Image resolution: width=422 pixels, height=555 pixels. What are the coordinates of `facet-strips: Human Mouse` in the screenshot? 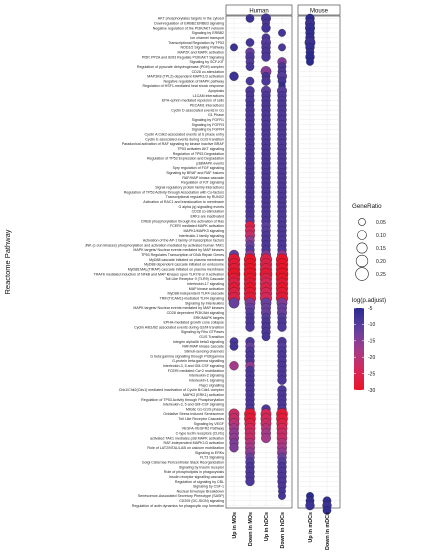 It's located at (283, 10).